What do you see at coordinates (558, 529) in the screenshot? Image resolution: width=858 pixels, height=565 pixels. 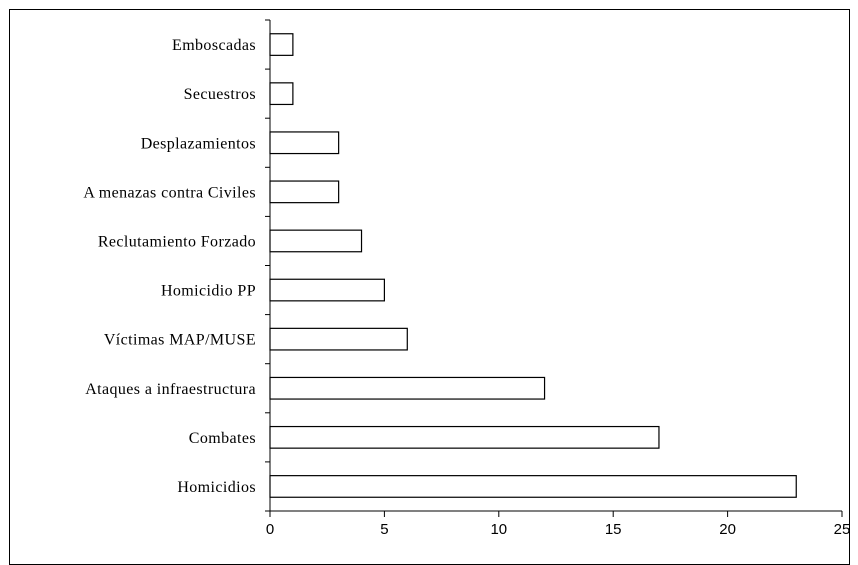 I see `x-tick-labels: 0 5 10 15 20 25` at bounding box center [558, 529].